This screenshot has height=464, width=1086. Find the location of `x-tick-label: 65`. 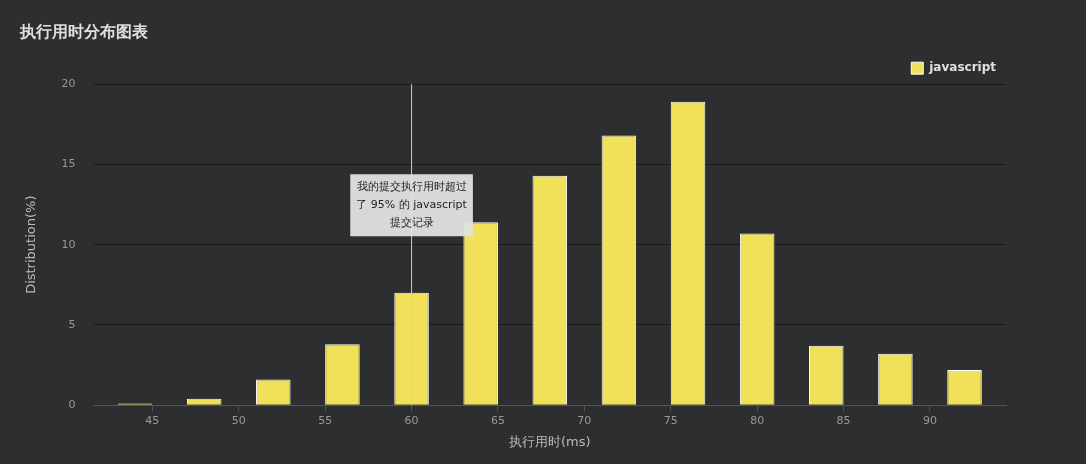

x-tick-label: 65 is located at coordinates (497, 420).